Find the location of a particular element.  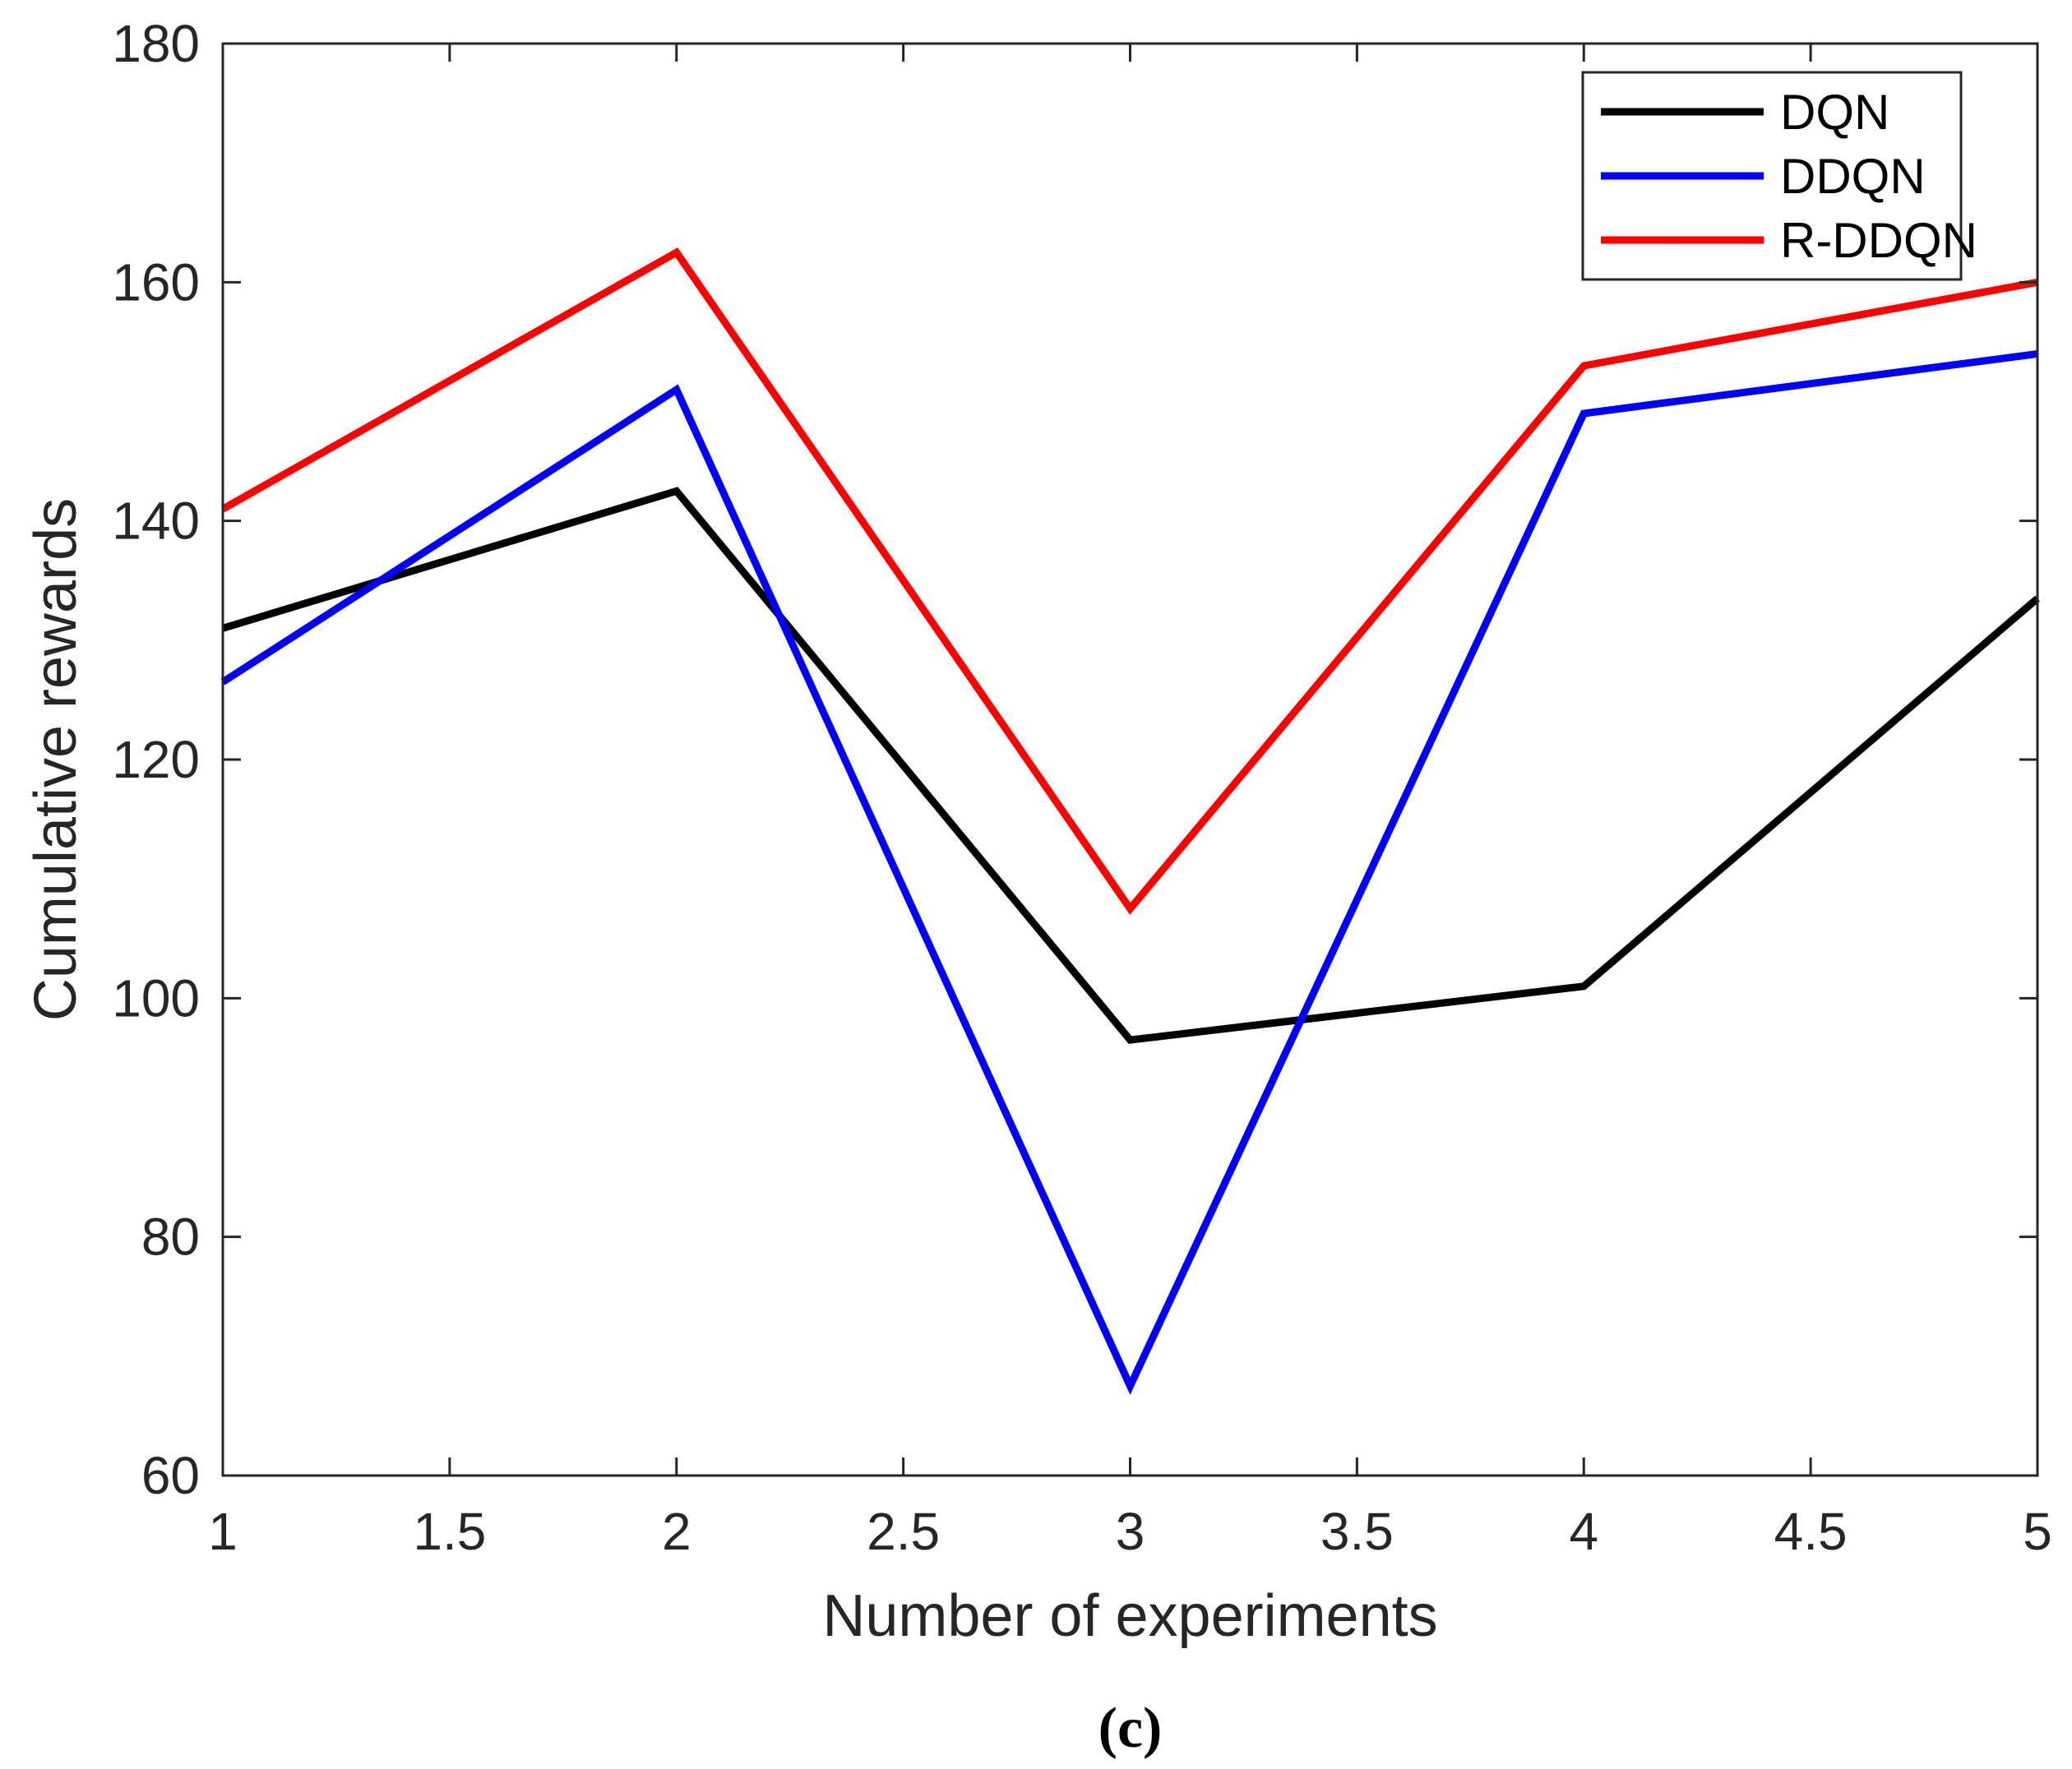

x-tick-label: 1.5 is located at coordinates (449, 1531).